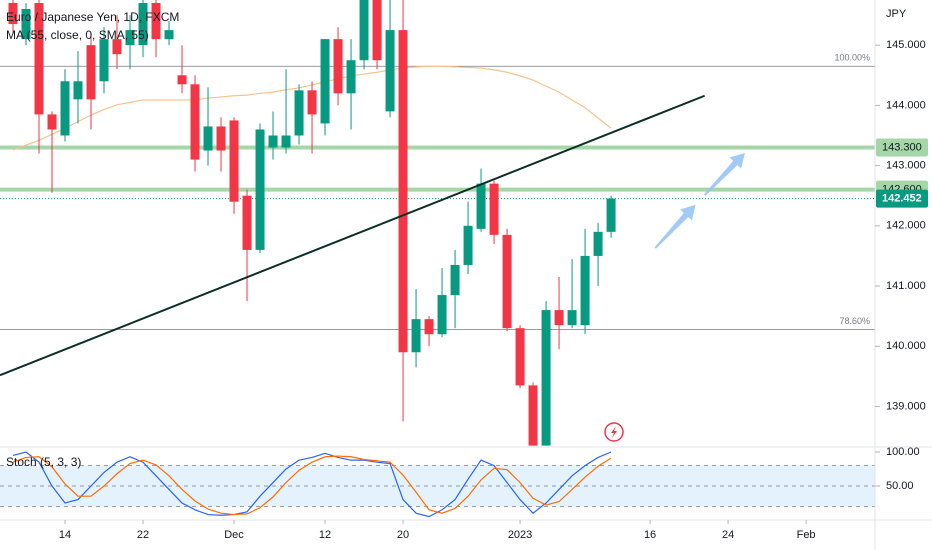  I want to click on fib-label: 78.60%, so click(854, 321).